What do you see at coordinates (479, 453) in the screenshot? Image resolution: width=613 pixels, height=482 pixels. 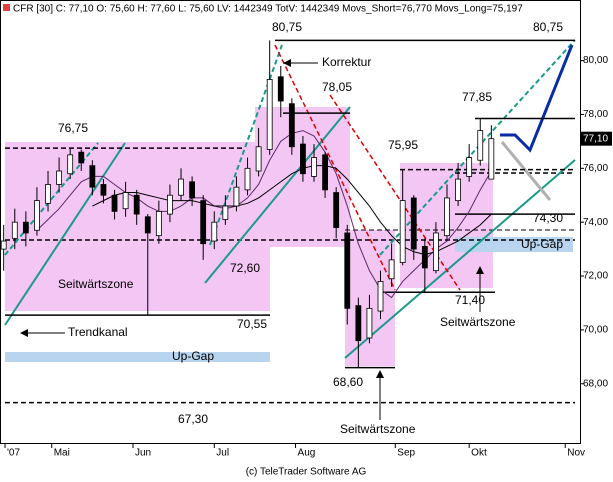 I see `x-tick-label: Okt` at bounding box center [479, 453].